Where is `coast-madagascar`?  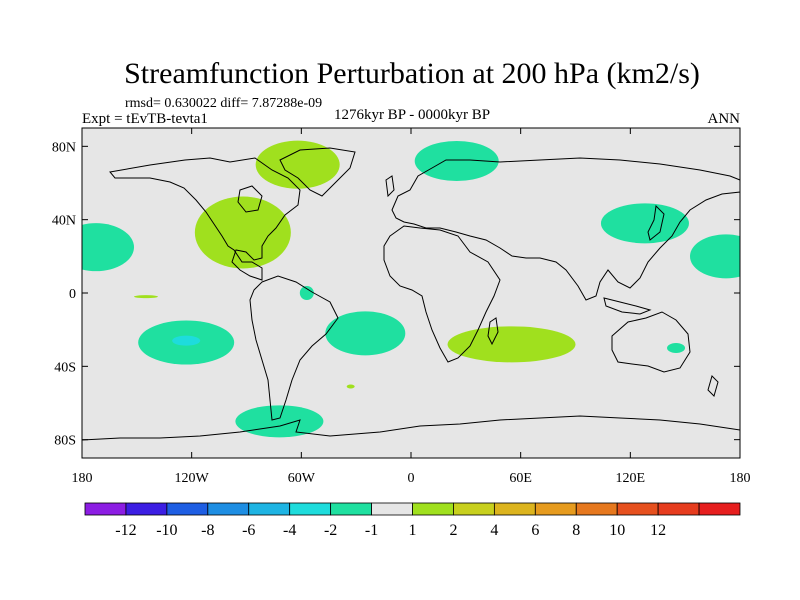 coast-madagascar is located at coordinates (493, 331).